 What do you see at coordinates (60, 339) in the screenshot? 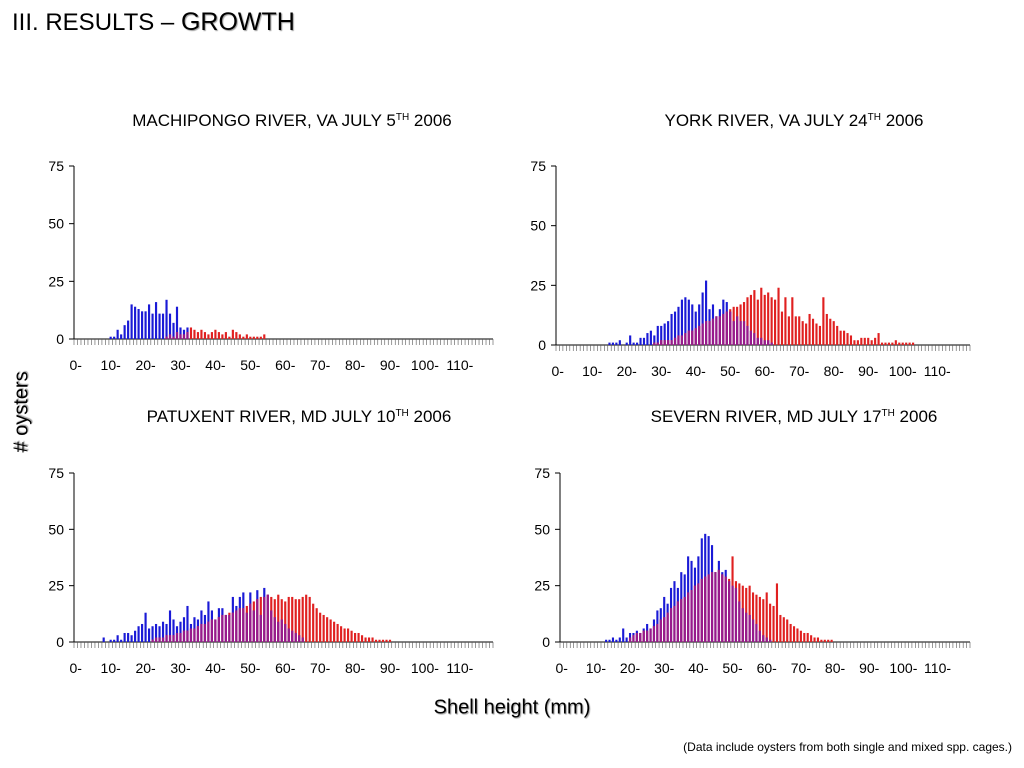
I see `y-tick-label: 0` at bounding box center [60, 339].